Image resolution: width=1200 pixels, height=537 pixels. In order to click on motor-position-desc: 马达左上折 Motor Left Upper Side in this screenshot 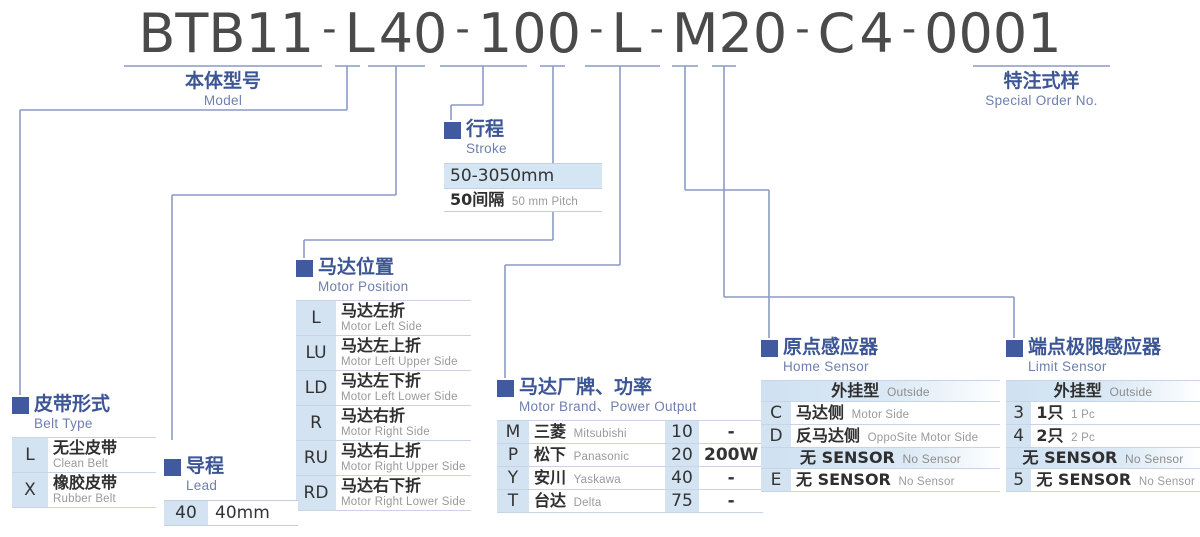, I will do `click(403, 353)`.